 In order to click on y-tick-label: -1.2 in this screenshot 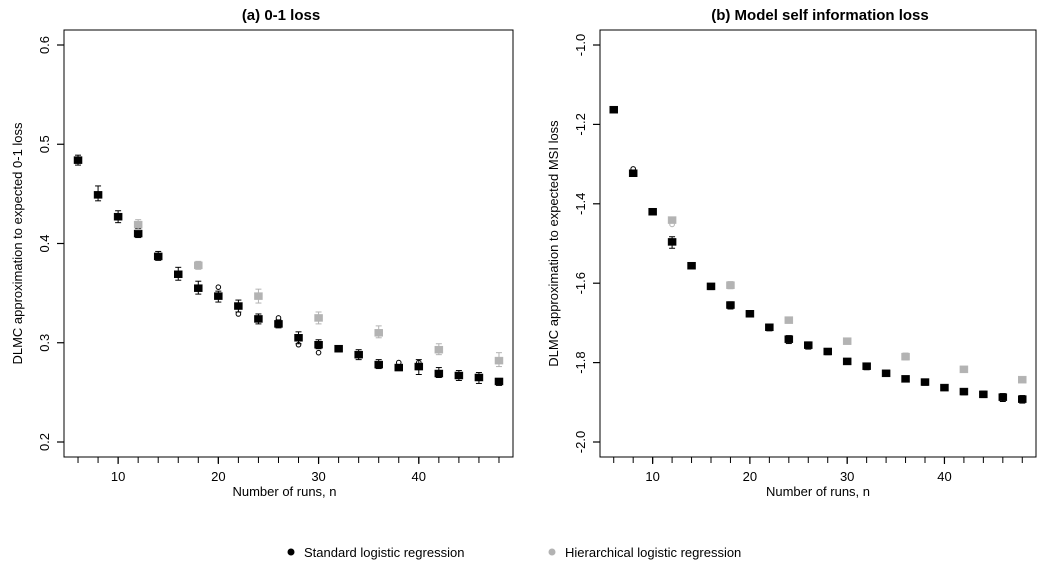, I will do `click(580, 124)`.